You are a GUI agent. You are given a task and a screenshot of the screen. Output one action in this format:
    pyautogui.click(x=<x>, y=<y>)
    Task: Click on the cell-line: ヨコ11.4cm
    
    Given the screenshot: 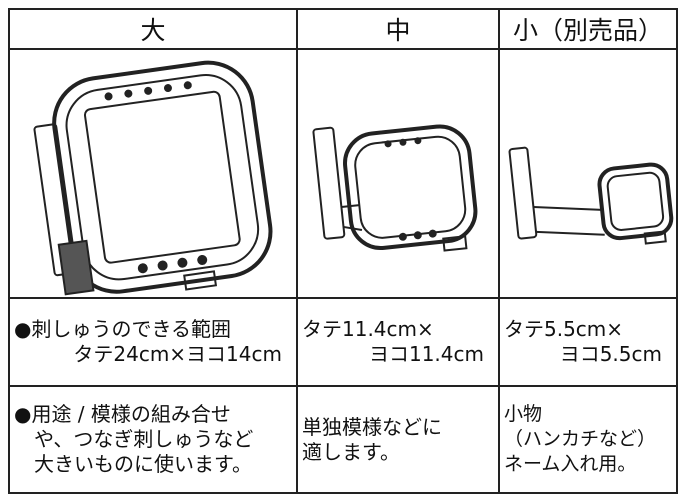 What is the action you would take?
    pyautogui.click(x=426, y=354)
    